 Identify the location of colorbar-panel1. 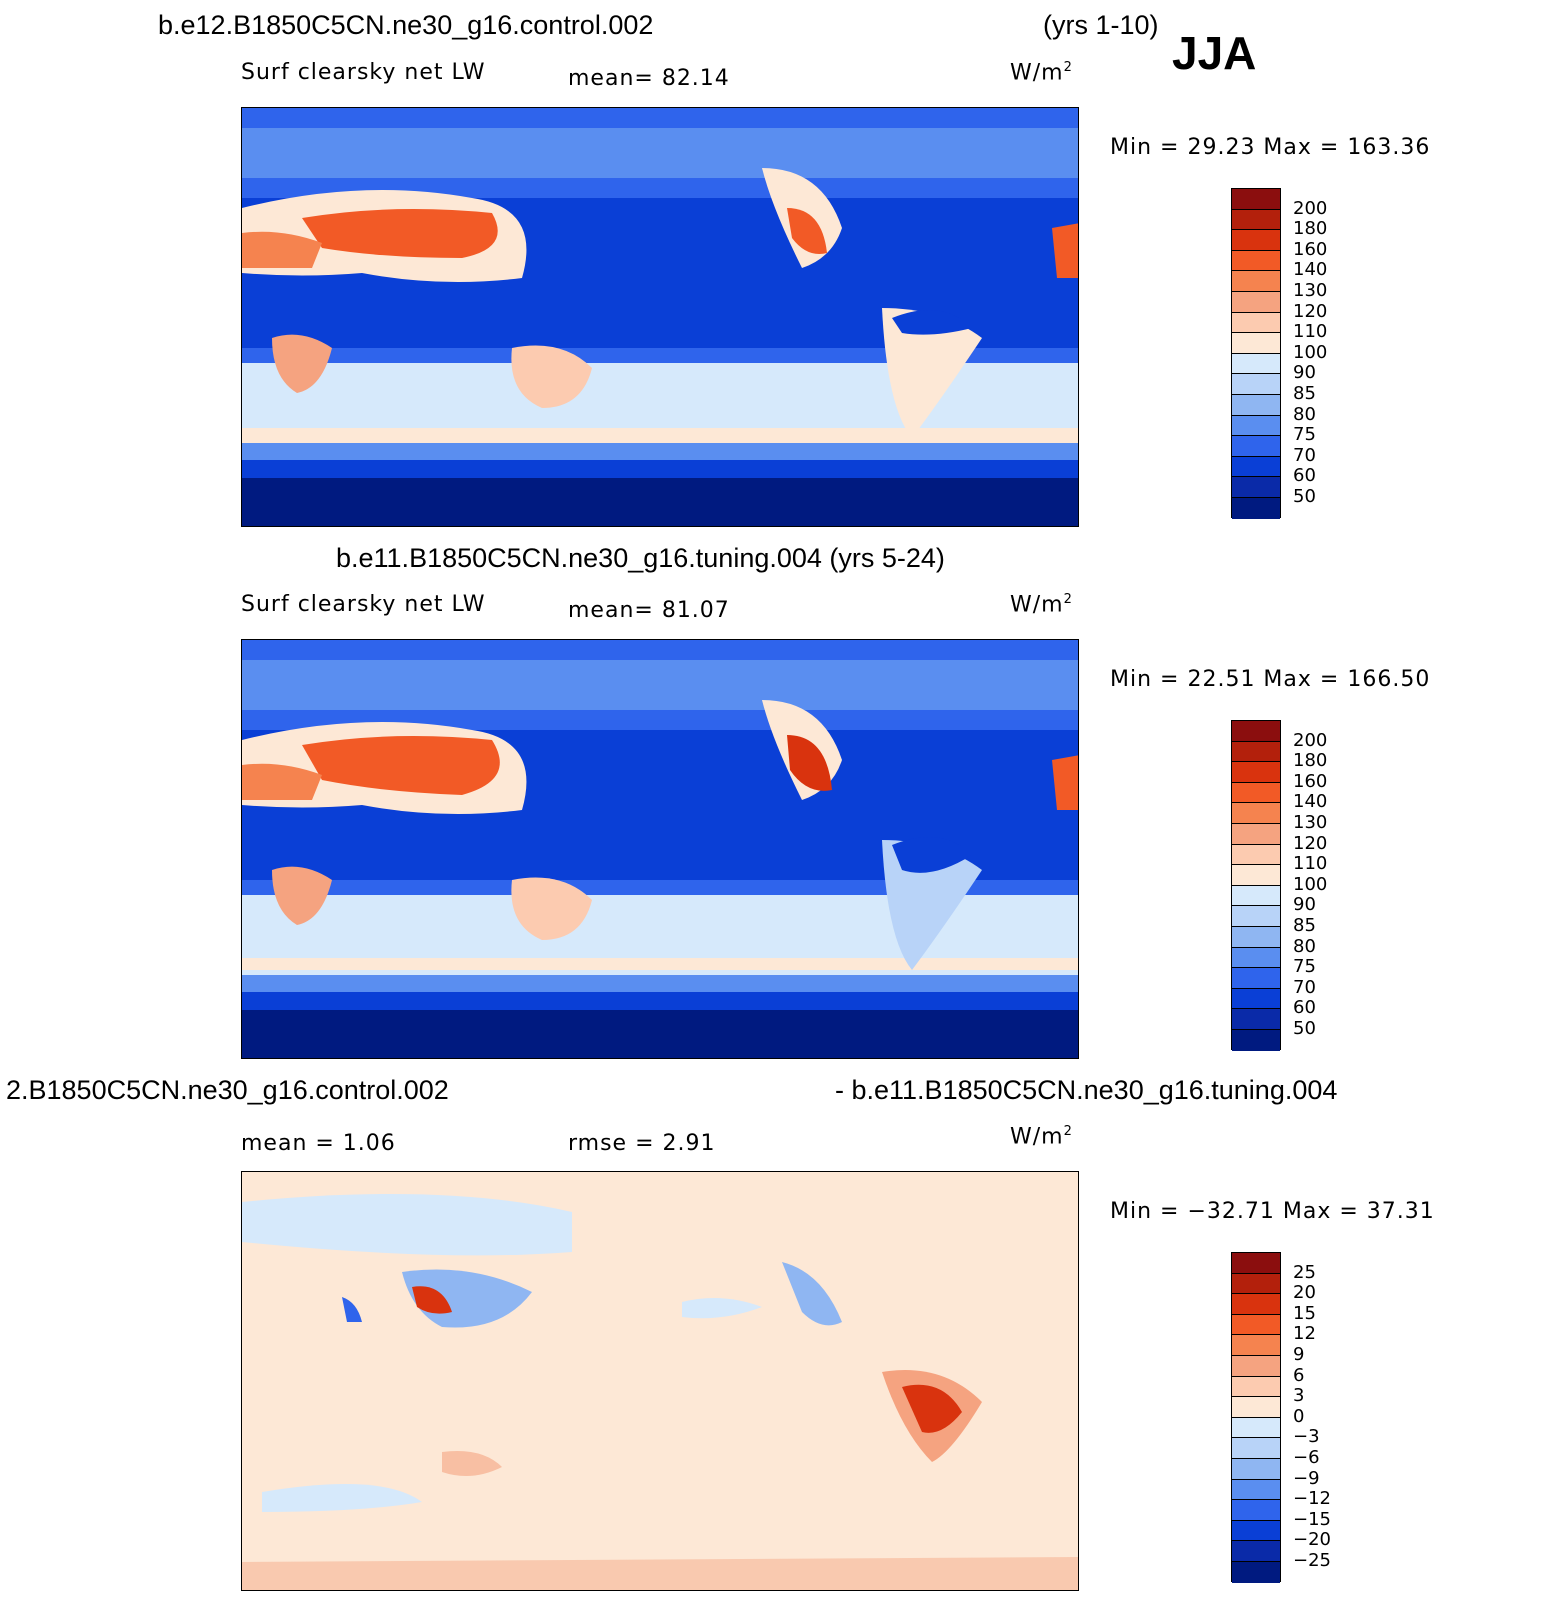
(1256, 353).